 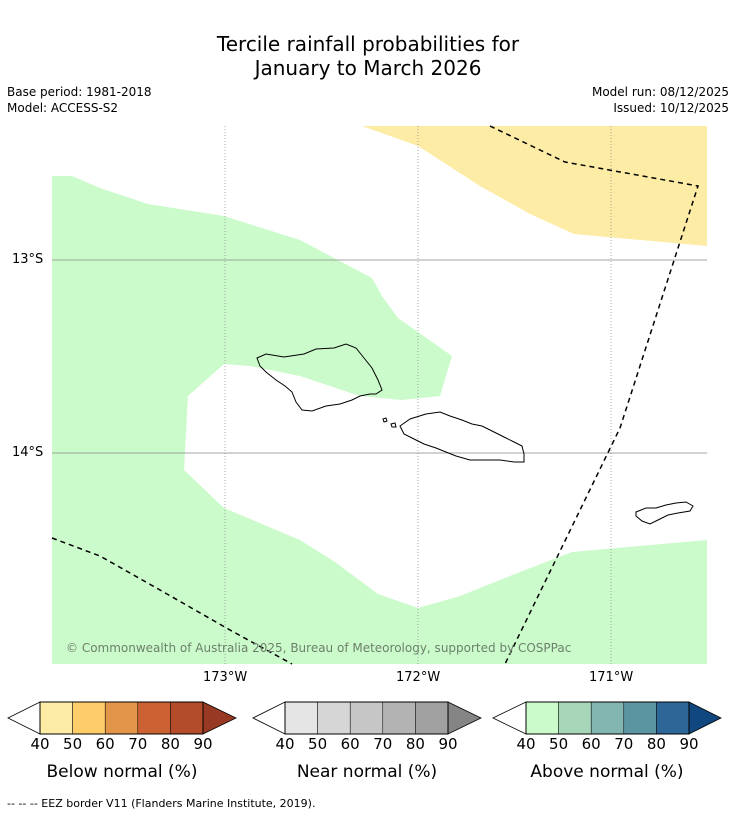 I want to click on above-normal-label: Above normal (%), so click(x=607, y=772).